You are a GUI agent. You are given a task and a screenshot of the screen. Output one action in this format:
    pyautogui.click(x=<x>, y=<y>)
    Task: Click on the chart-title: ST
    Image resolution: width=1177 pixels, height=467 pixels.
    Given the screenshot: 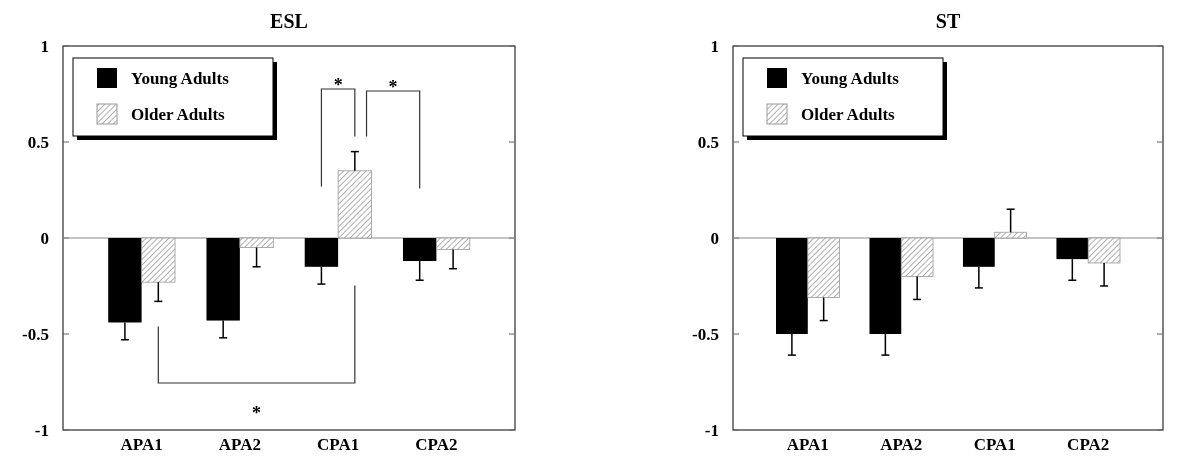 What is the action you would take?
    pyautogui.click(x=948, y=21)
    